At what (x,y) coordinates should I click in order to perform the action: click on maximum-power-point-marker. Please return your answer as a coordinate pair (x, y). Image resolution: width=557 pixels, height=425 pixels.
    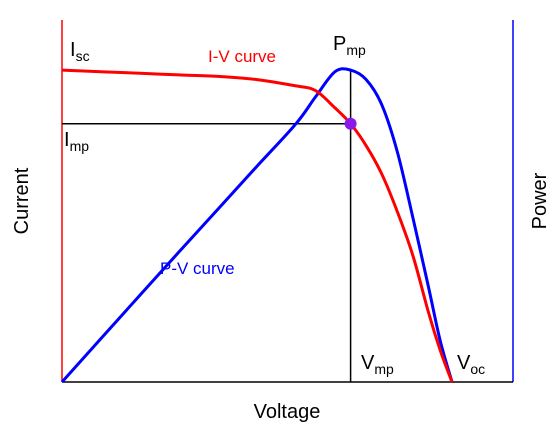
    Looking at the image, I should click on (350, 123).